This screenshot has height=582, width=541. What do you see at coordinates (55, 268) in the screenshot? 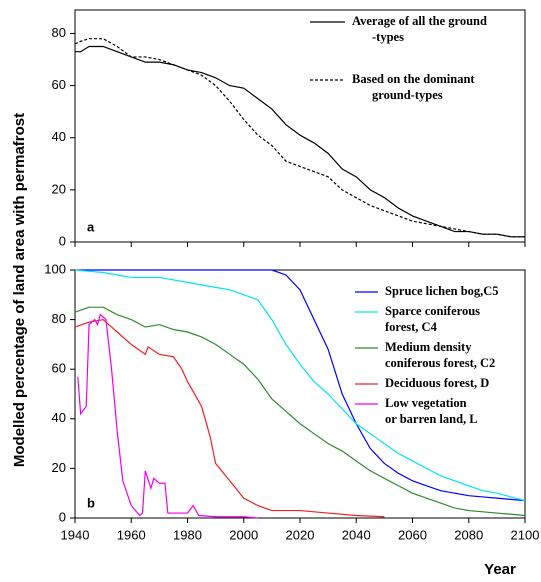
I see `y-tick-label: 100` at bounding box center [55, 268].